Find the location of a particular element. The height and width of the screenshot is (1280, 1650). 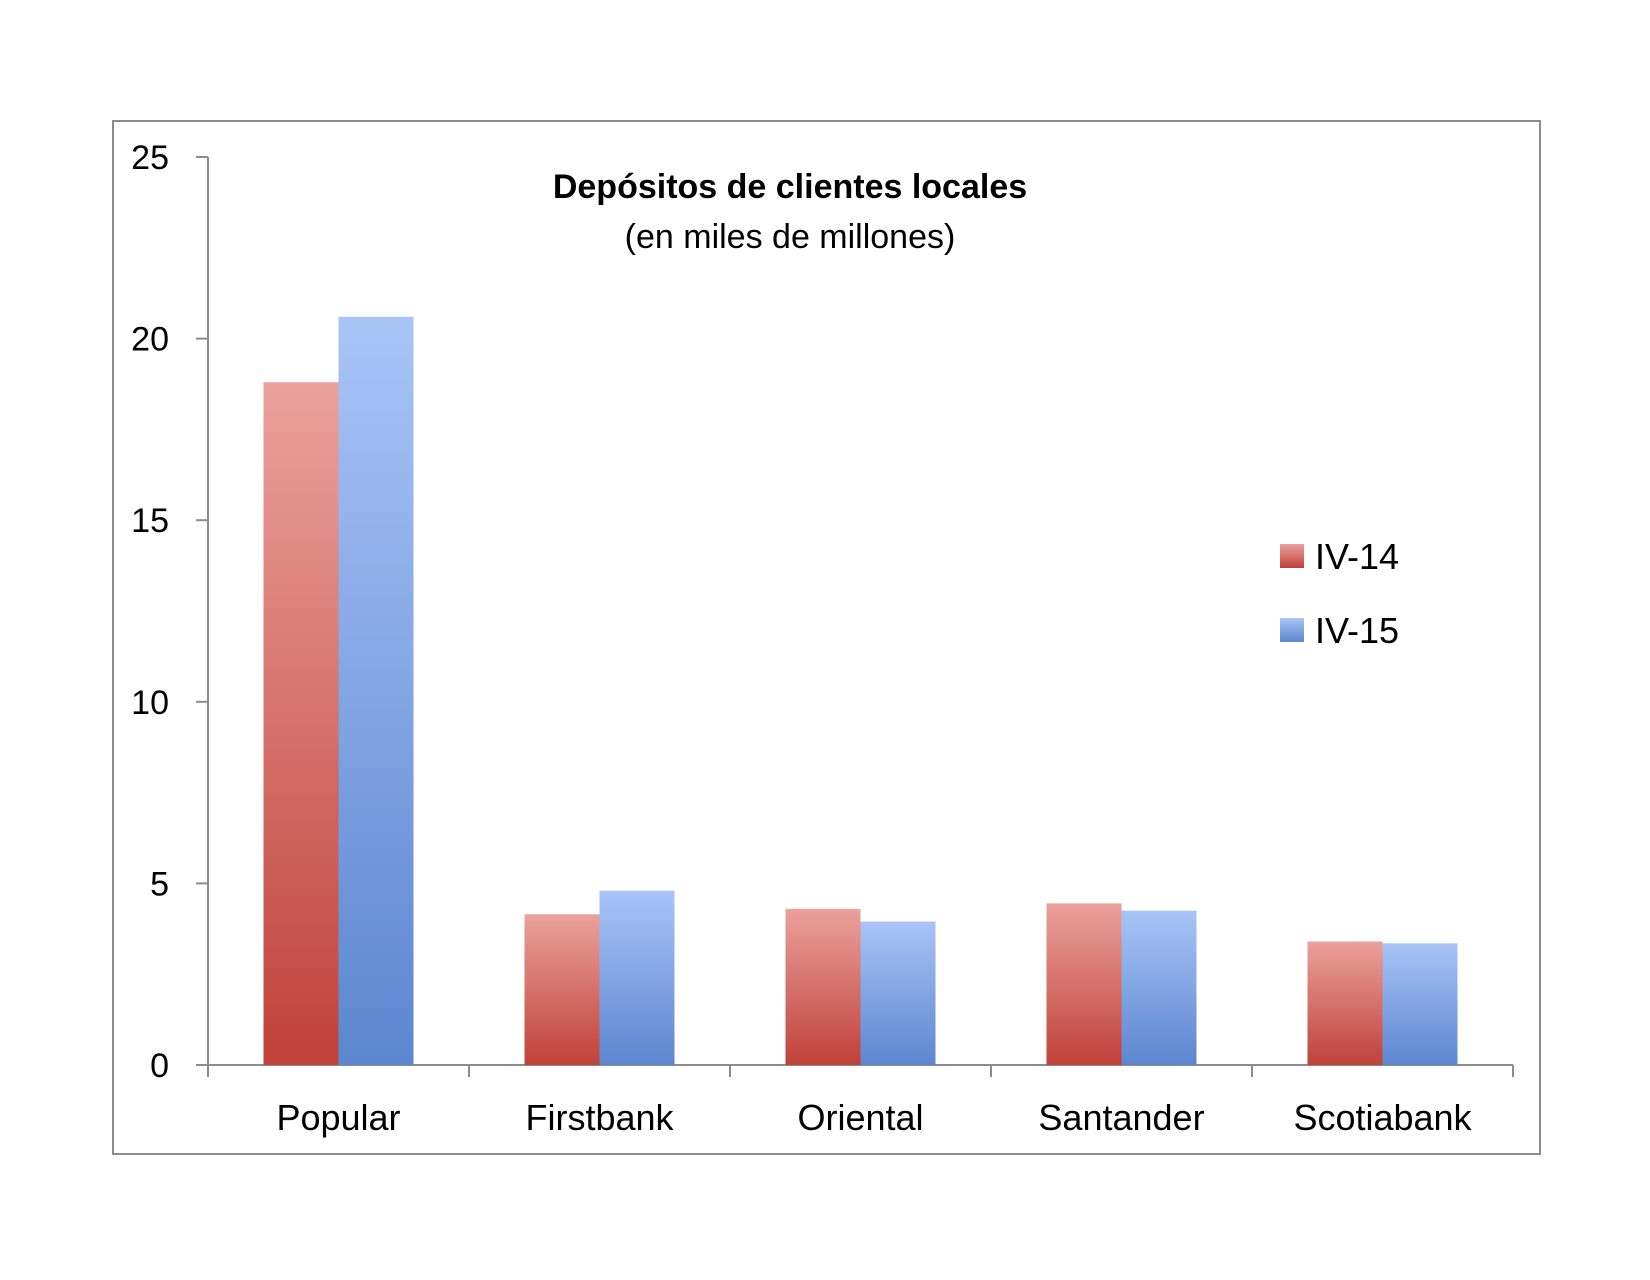

bar-iv-14-popular is located at coordinates (301, 724).